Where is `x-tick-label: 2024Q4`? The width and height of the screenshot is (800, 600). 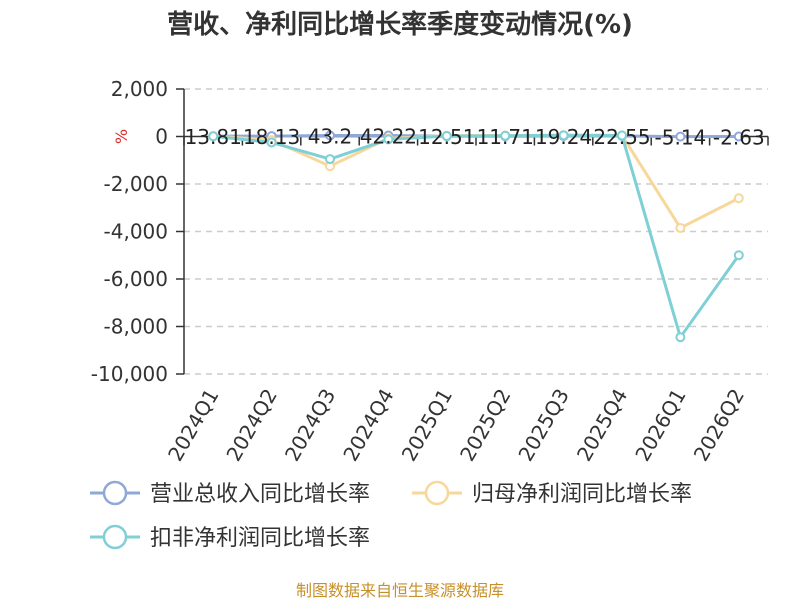
x-tick-label: 2024Q4 is located at coordinates (368, 425).